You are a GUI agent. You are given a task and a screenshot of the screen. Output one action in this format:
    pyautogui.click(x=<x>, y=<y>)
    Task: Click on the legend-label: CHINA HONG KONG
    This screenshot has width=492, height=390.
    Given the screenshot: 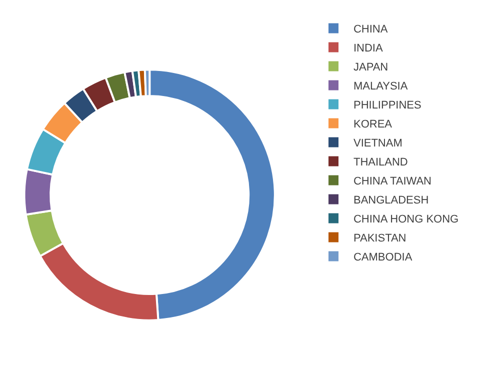 What is the action you would take?
    pyautogui.click(x=406, y=219)
    